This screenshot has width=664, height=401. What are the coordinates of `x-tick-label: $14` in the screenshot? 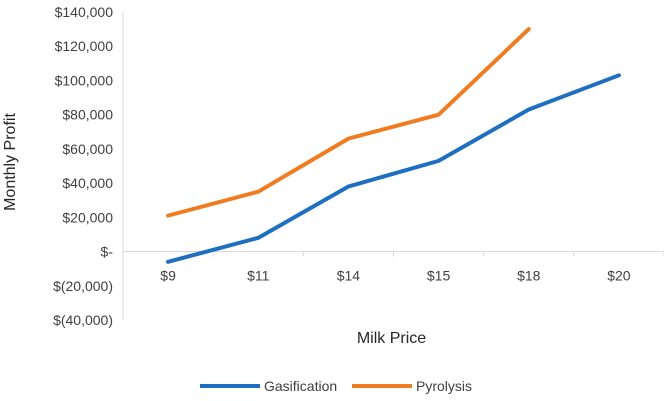 It's located at (349, 276).